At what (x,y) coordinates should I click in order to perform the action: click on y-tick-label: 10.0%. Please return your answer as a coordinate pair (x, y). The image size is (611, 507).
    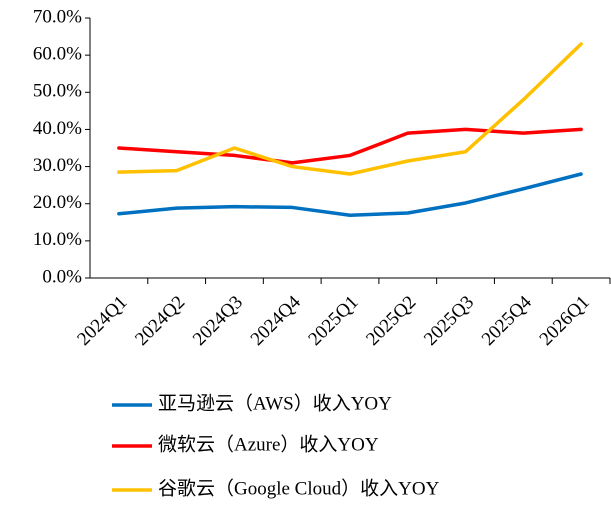
    Looking at the image, I should click on (57, 239).